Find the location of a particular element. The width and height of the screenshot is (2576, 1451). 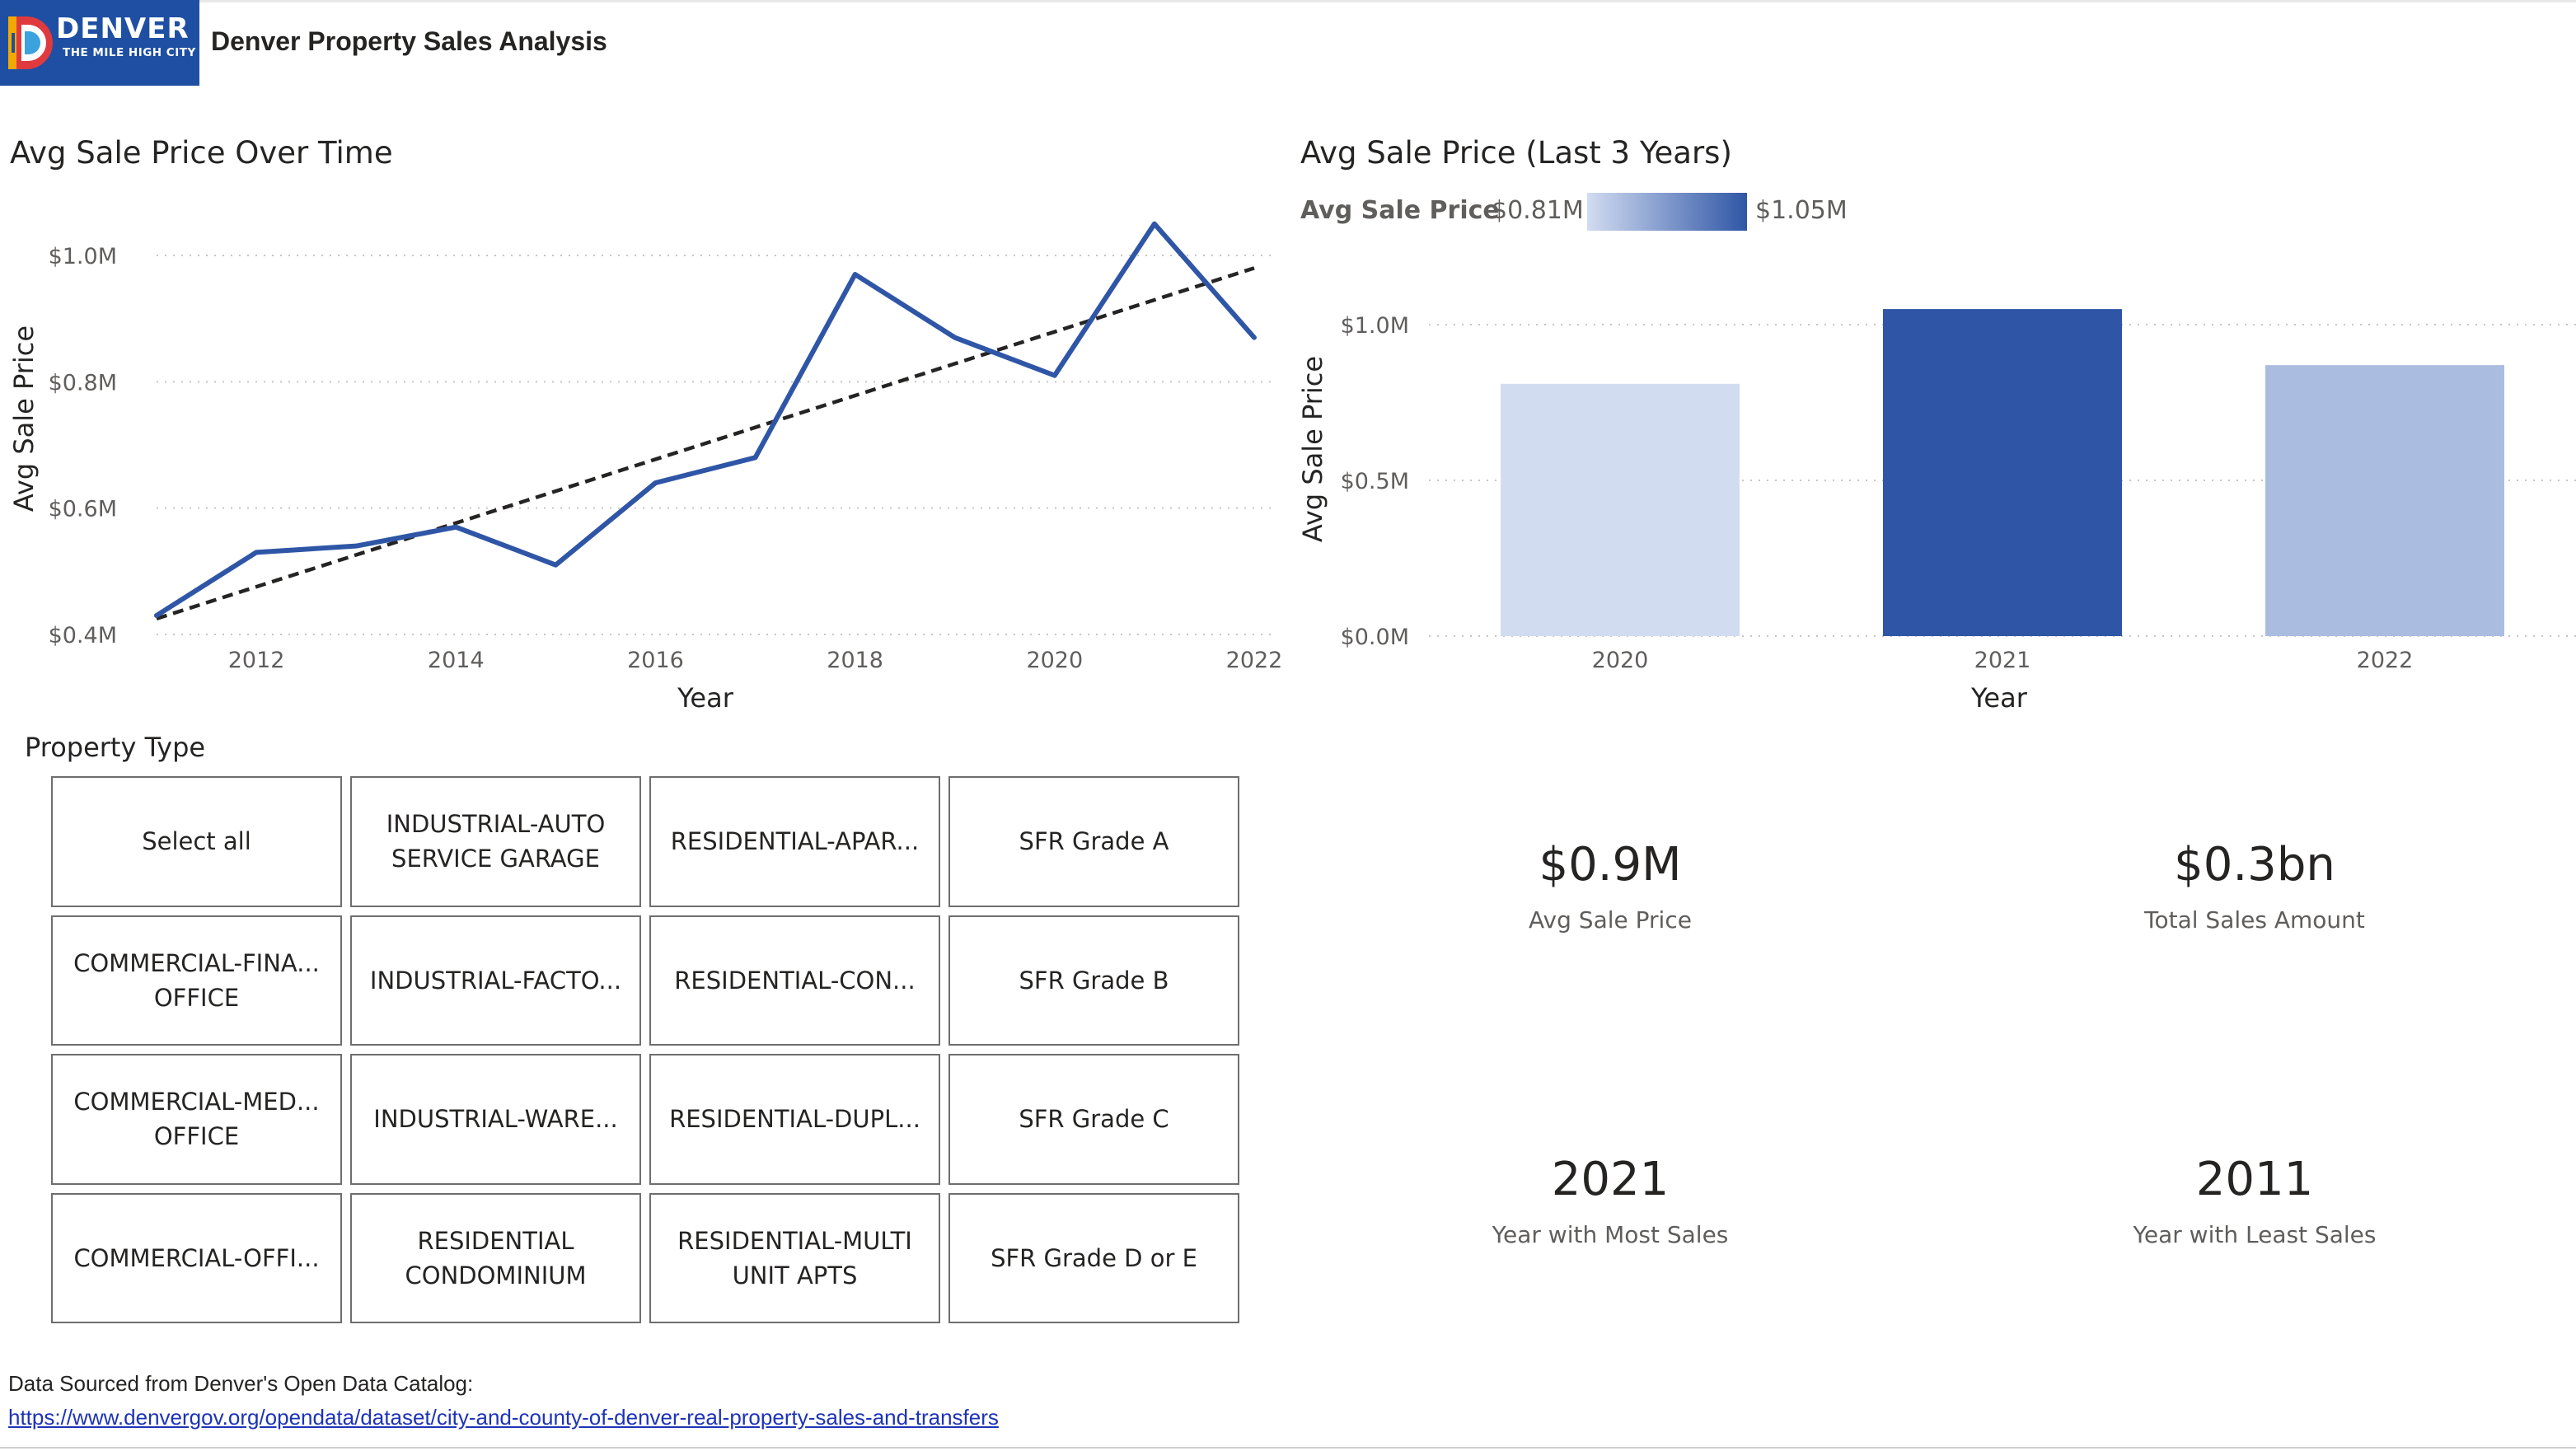

tile-label-line: UNIT APTS is located at coordinates (795, 1276).